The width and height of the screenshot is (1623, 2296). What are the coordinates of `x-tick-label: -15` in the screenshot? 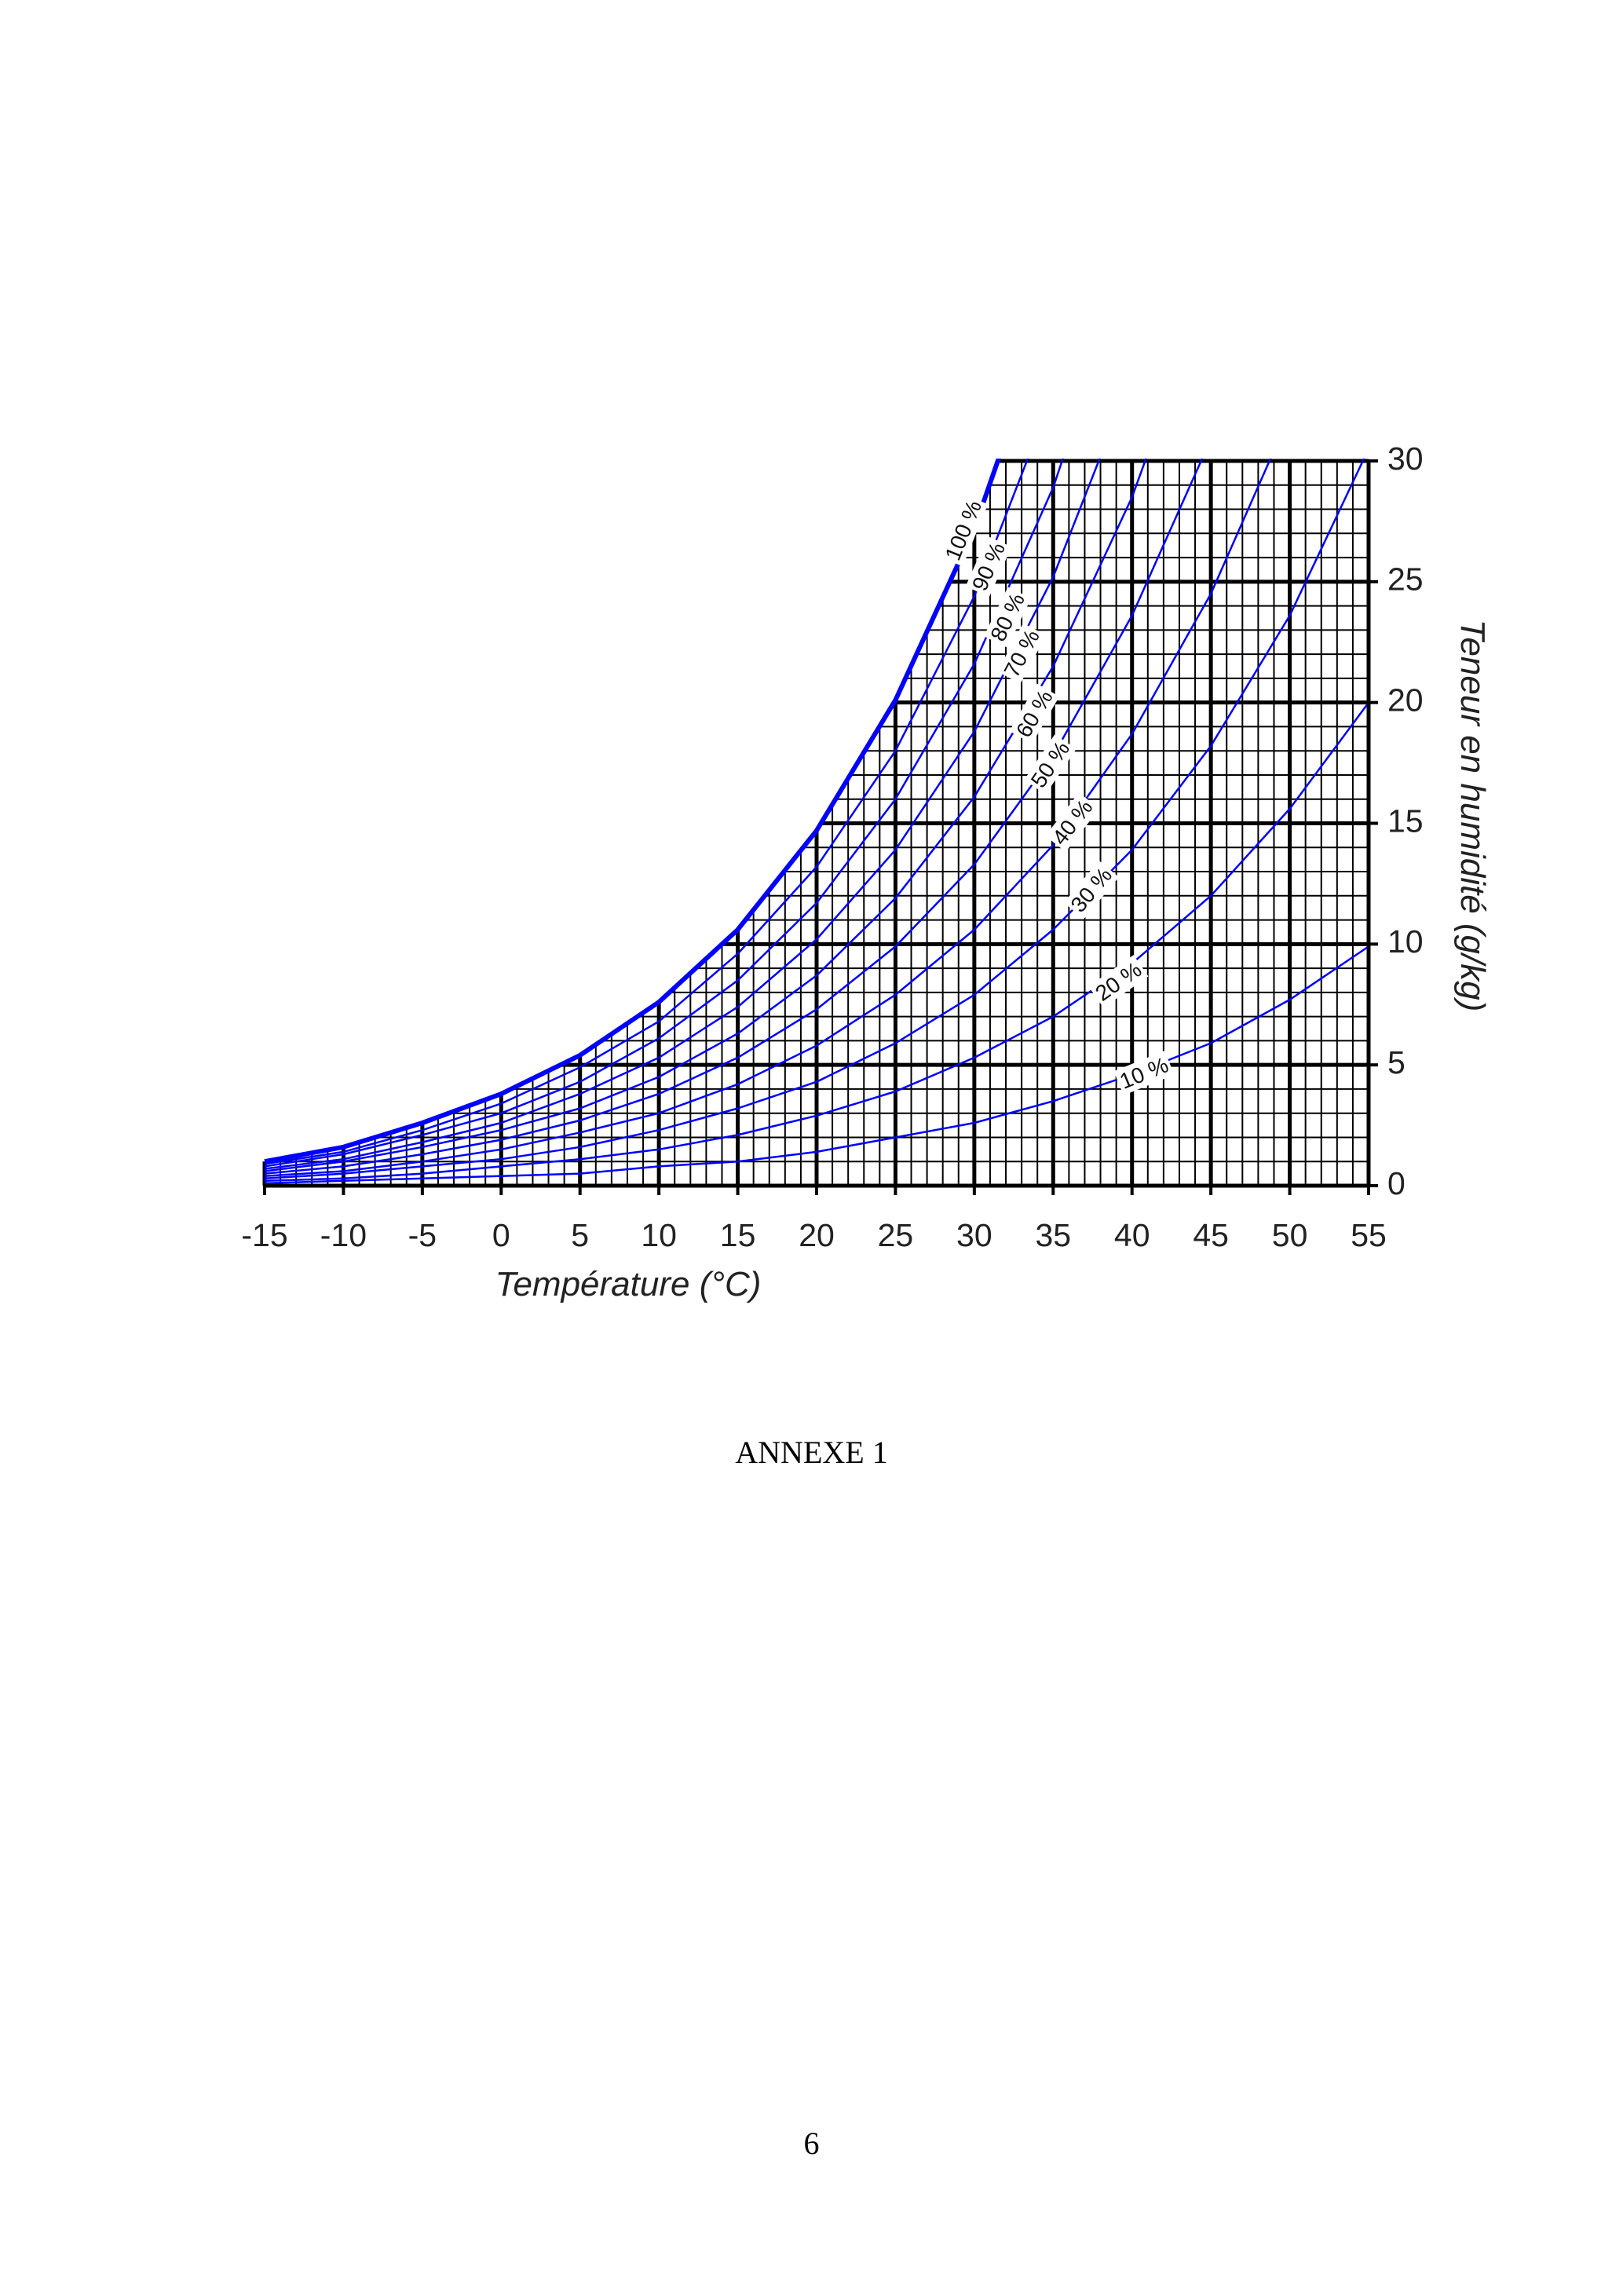 It's located at (264, 1235).